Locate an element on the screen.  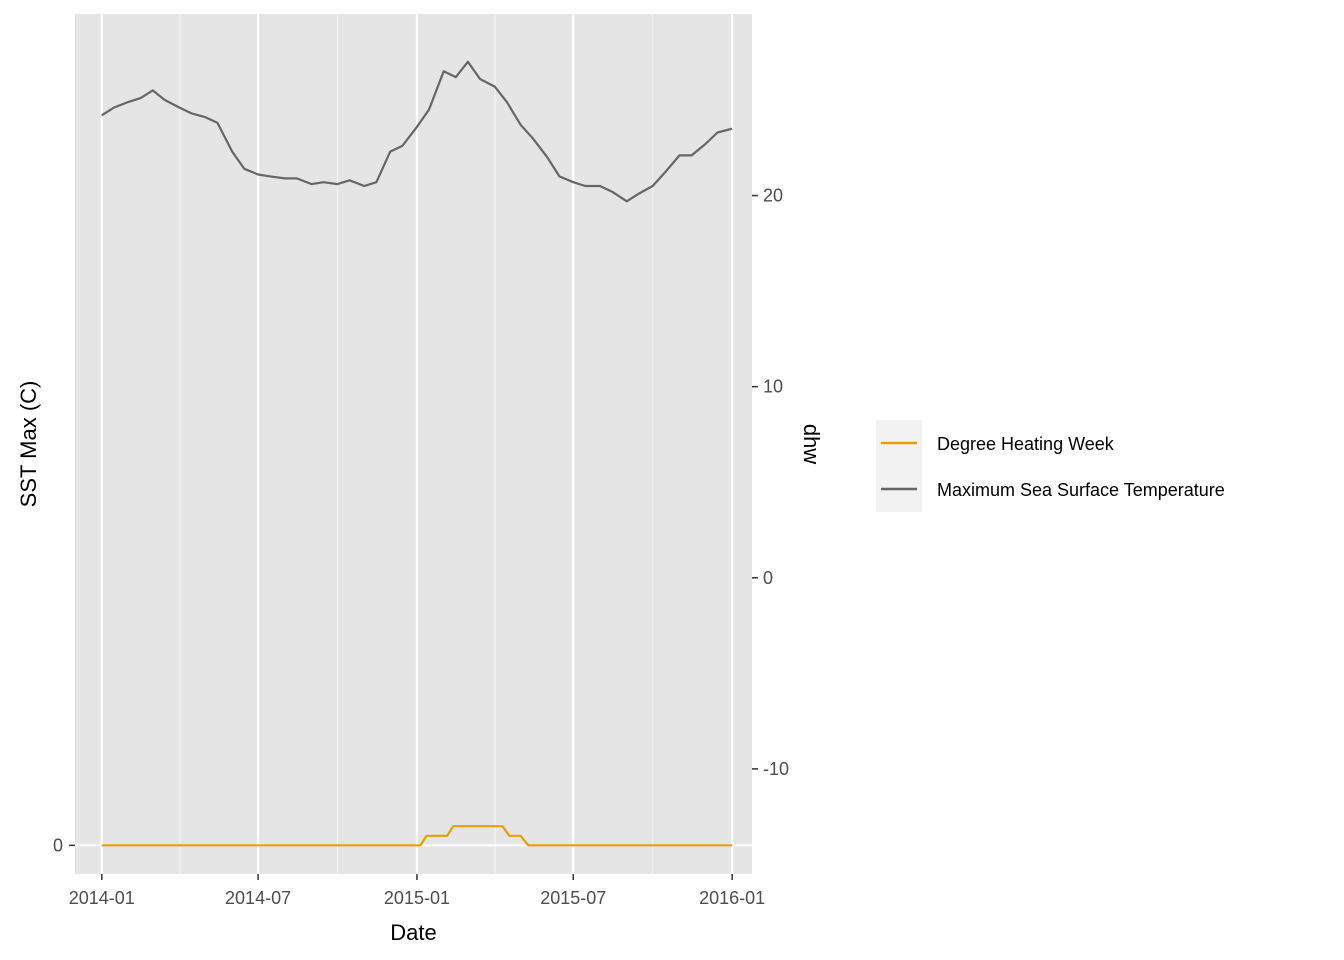
right-axis-tick-label: 10 is located at coordinates (773, 387).